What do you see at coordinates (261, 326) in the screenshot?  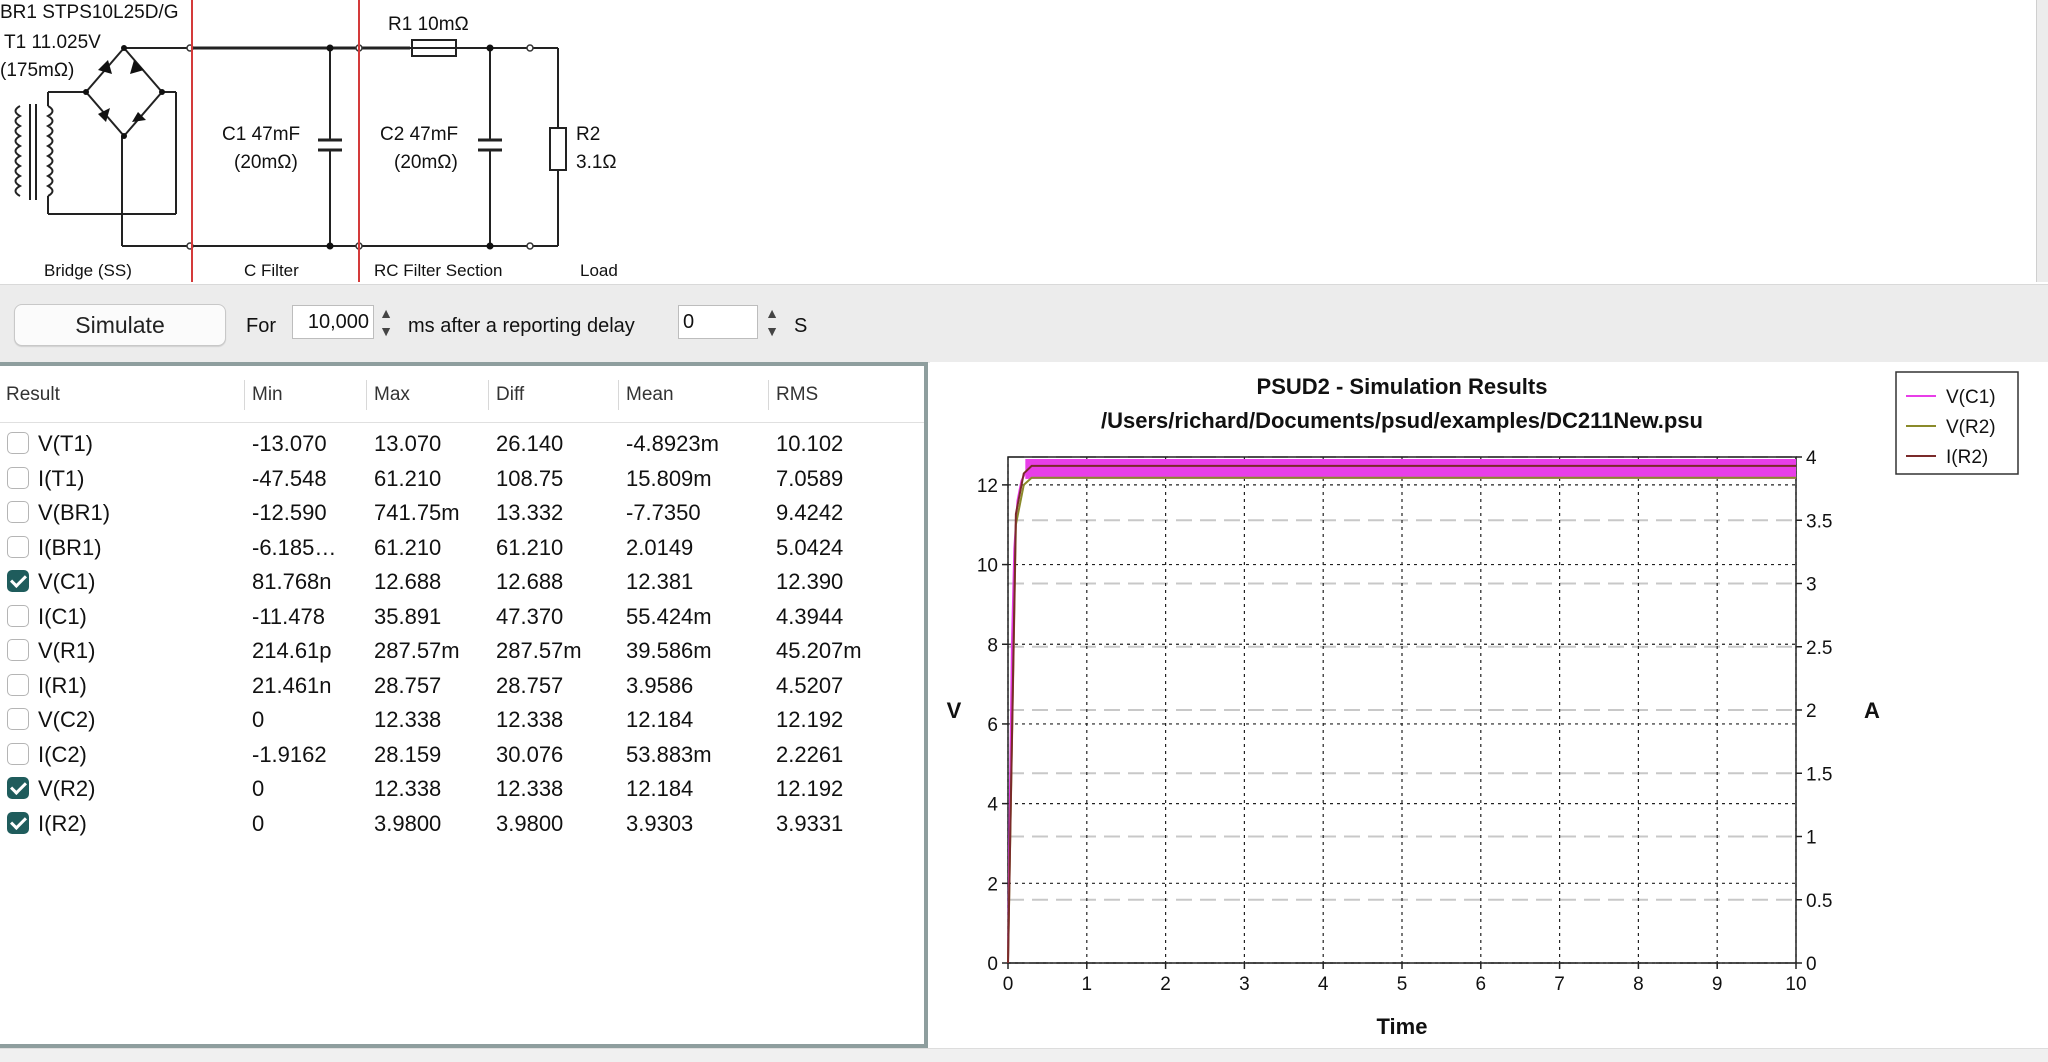 I see `for-label: For` at bounding box center [261, 326].